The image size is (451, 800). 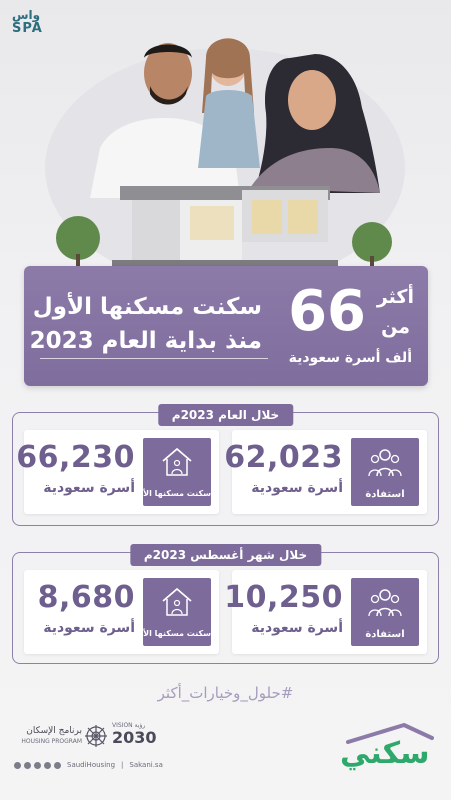 I want to click on sakani-roof-icon, so click(x=390, y=733).